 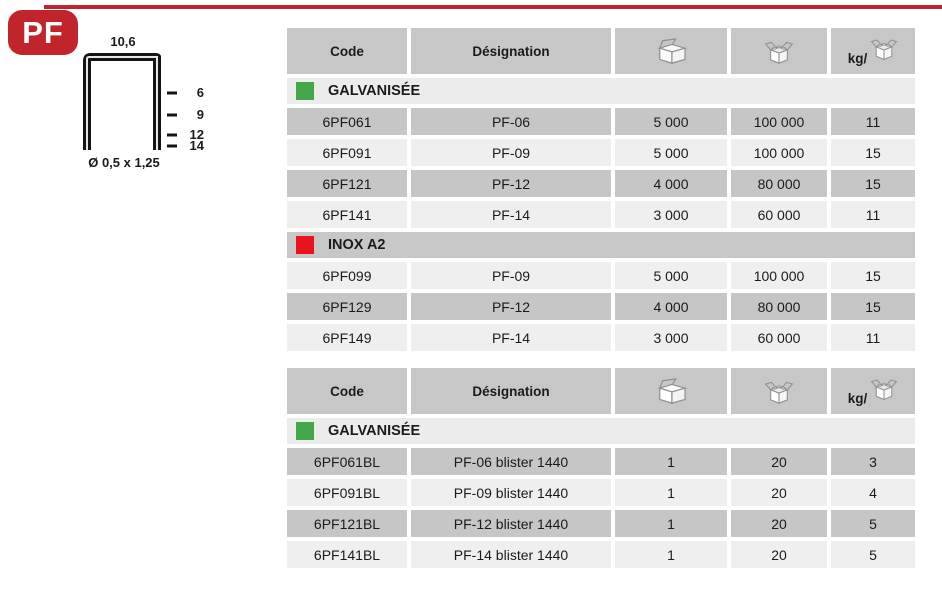 I want to click on staple-dimension-diagram: 10,6 6 9 12 14 Ø 0,5 x 1,25, so click(x=144, y=102).